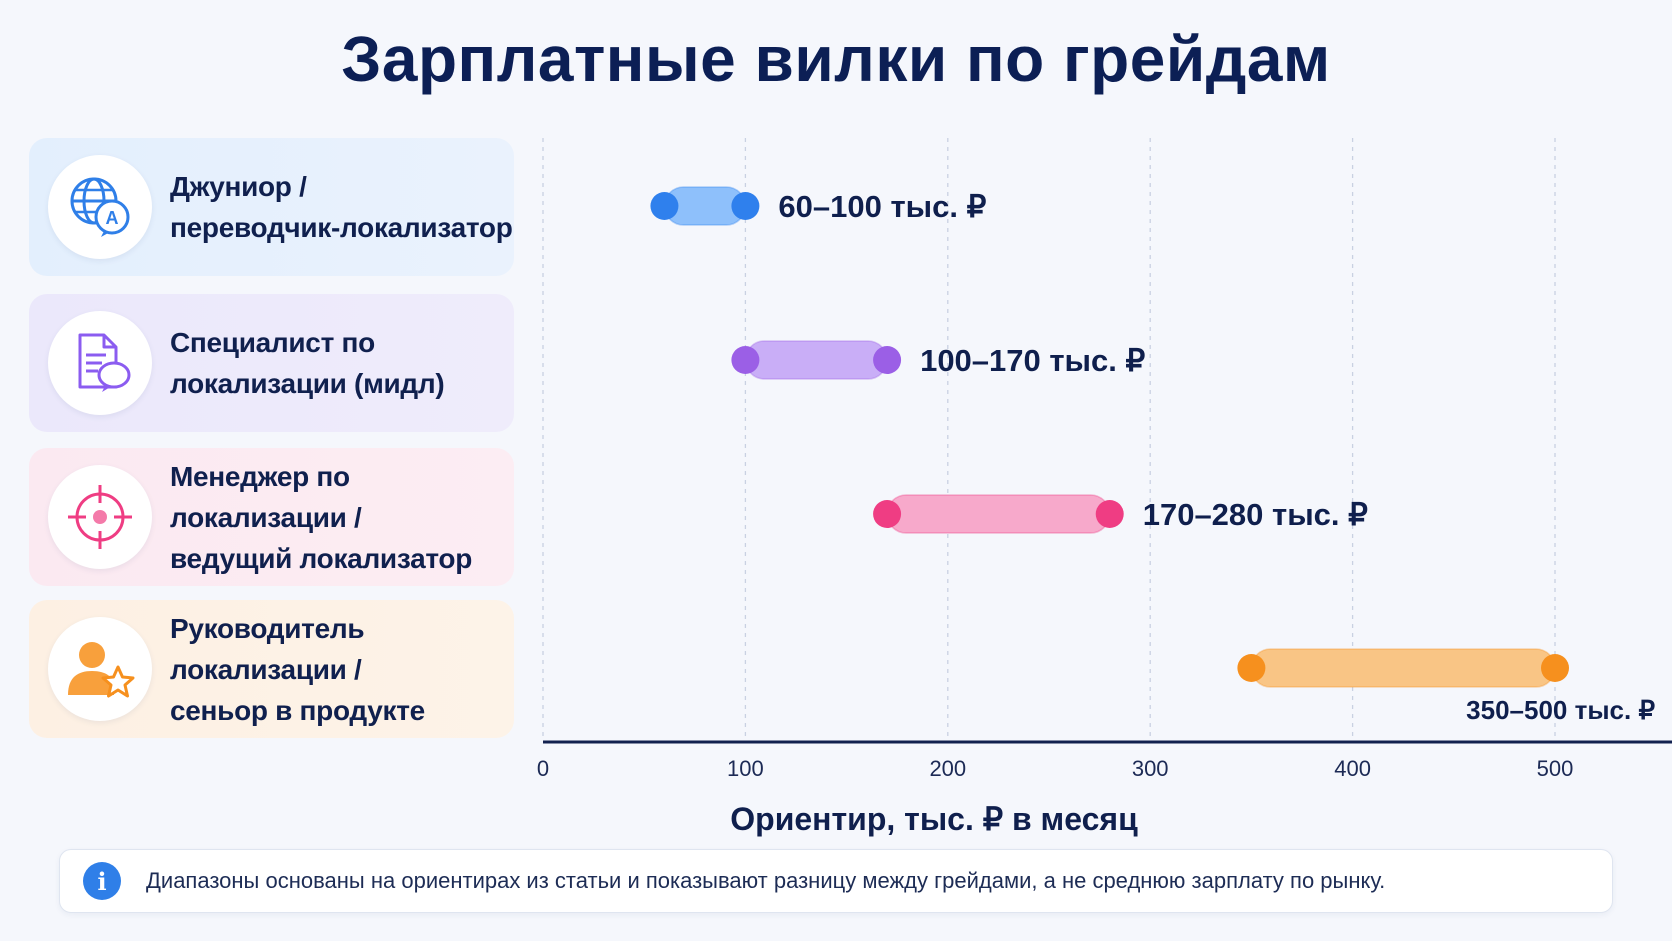 This screenshot has width=1672, height=941. Describe the element at coordinates (882, 206) in the screenshot. I see `range-data-label: 60–100 тыс. ₽` at that location.